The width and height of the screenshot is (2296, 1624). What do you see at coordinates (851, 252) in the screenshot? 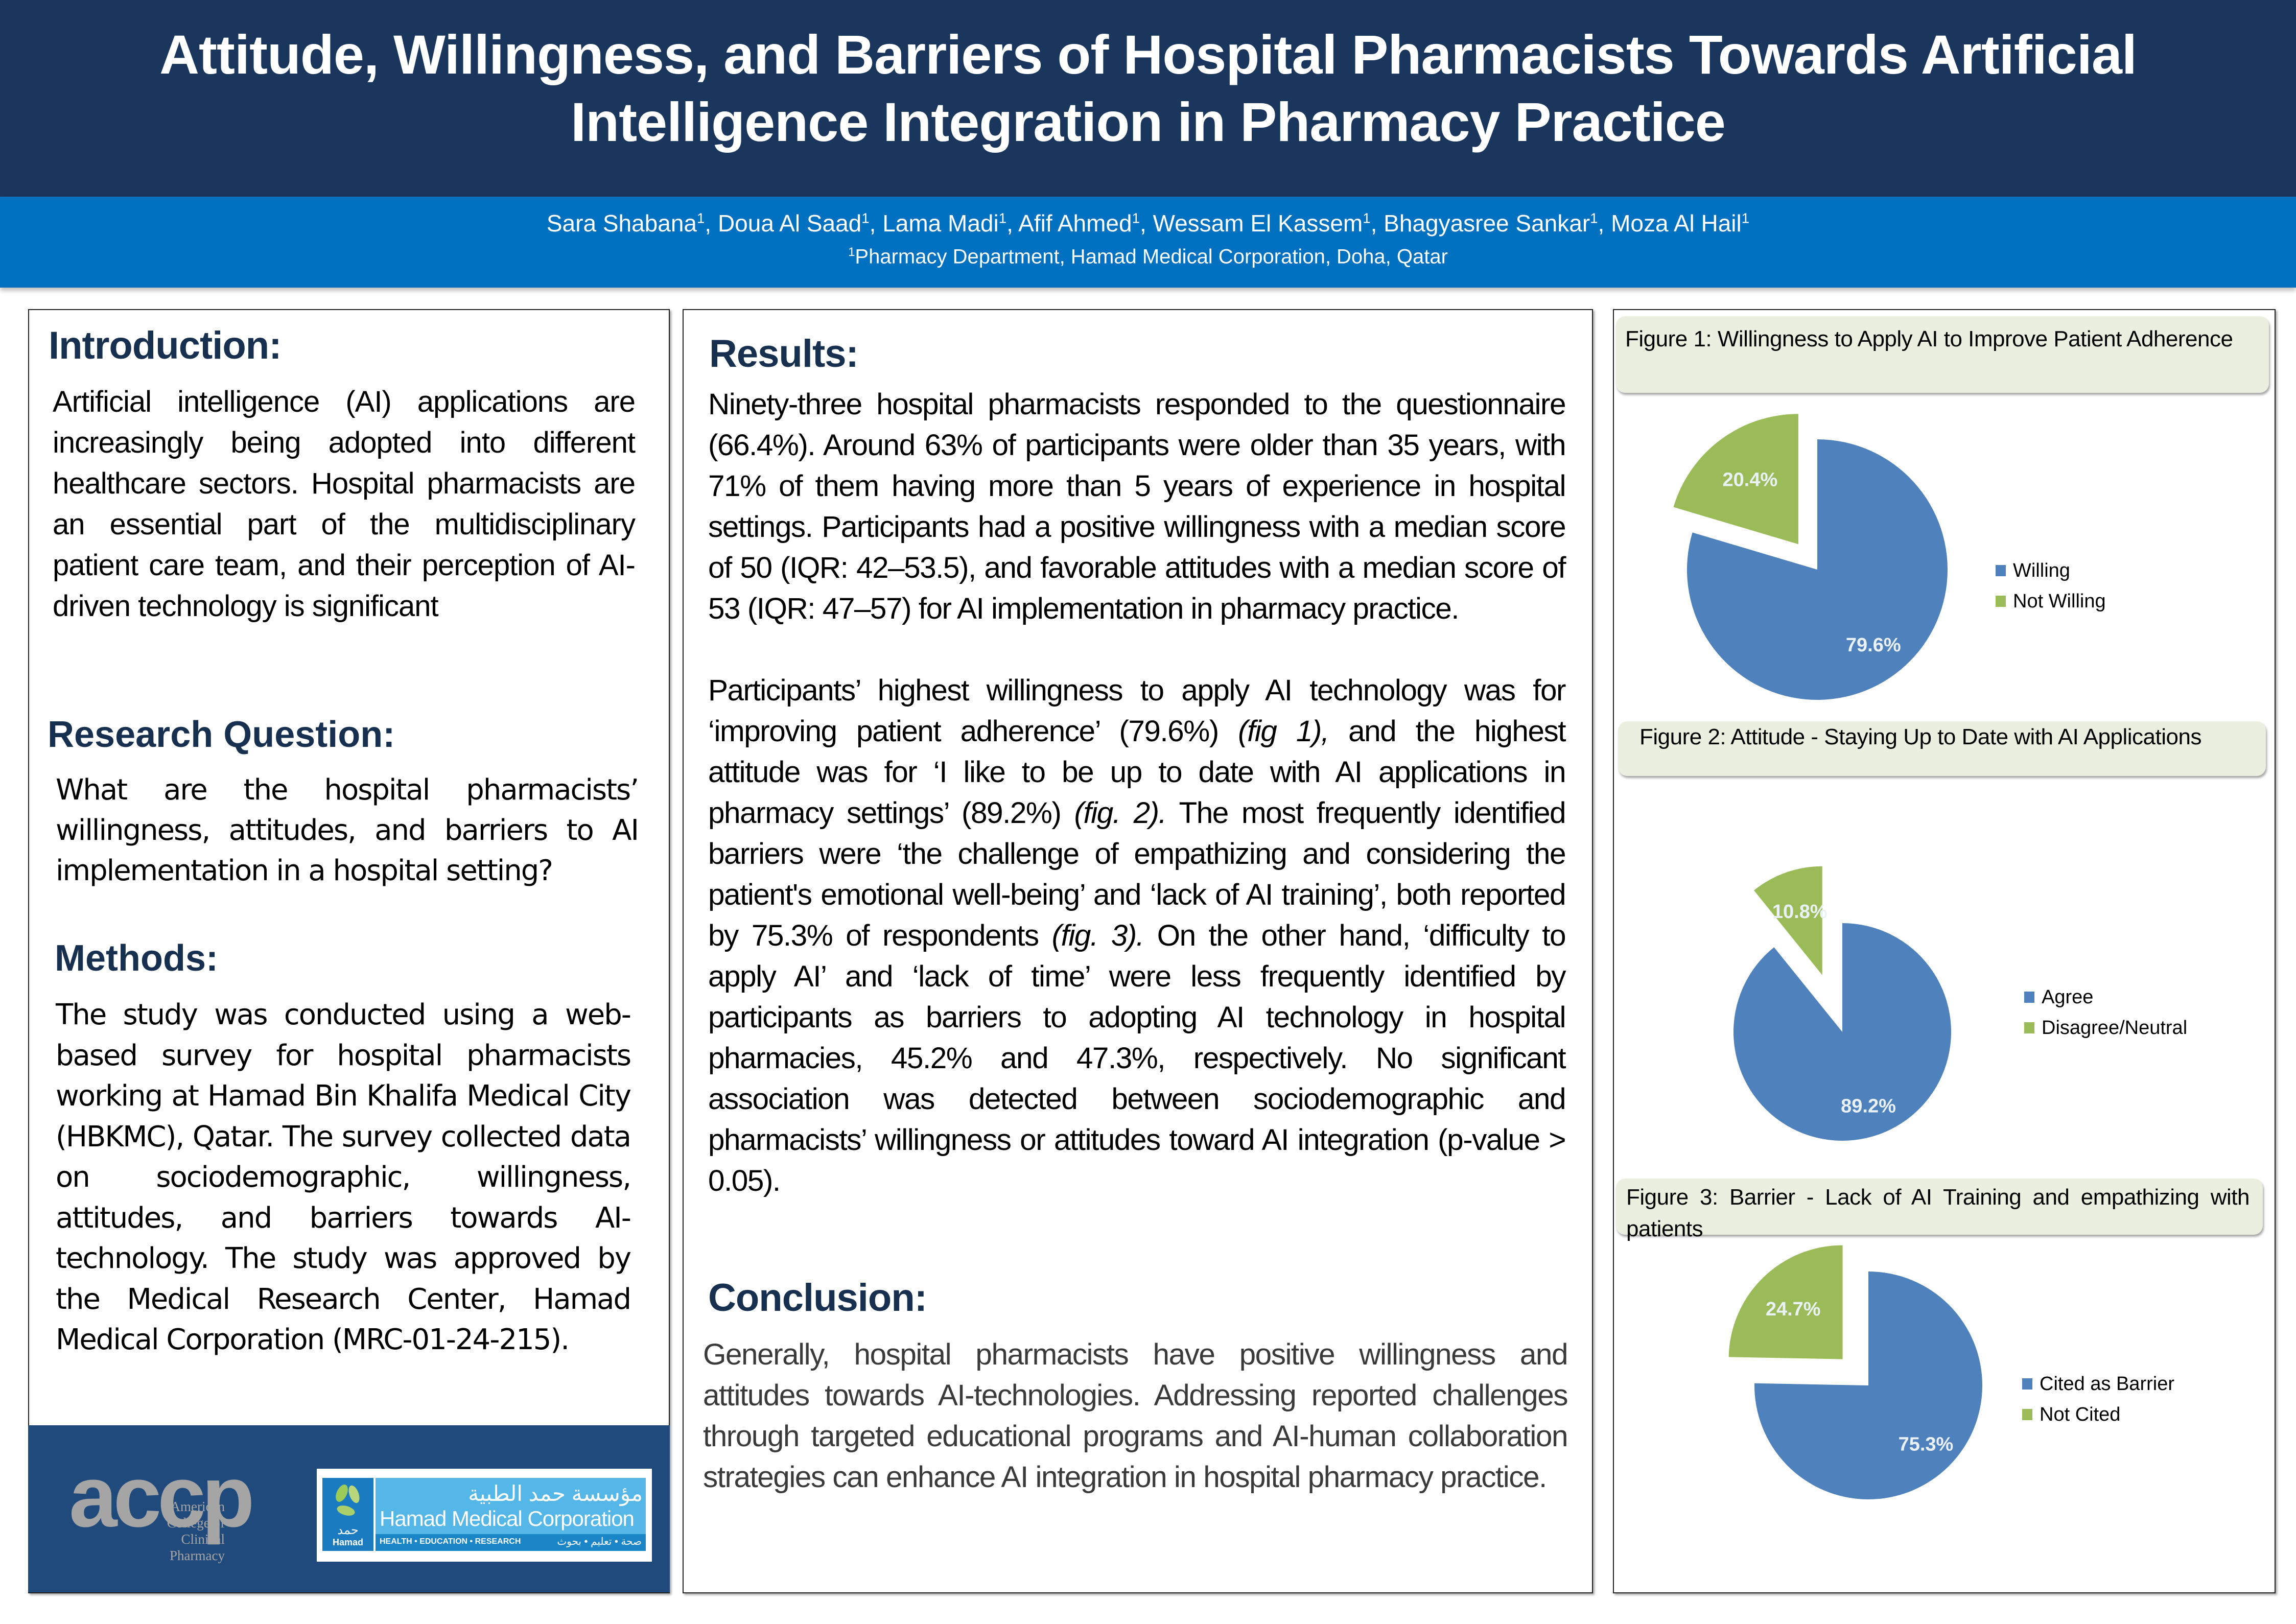
I see `affiliation-mark: 1` at bounding box center [851, 252].